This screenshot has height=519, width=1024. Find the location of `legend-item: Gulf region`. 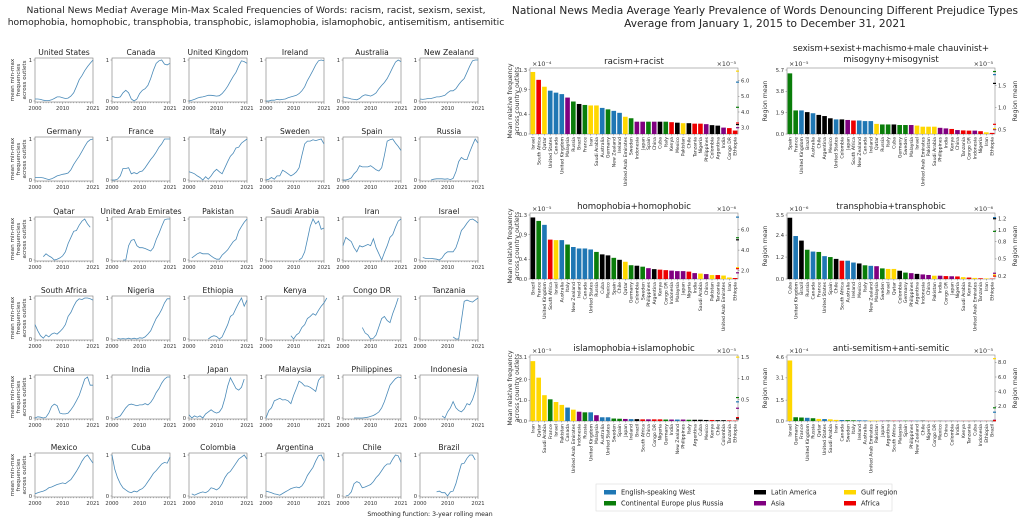

legend-item: Gulf region is located at coordinates (870, 493).